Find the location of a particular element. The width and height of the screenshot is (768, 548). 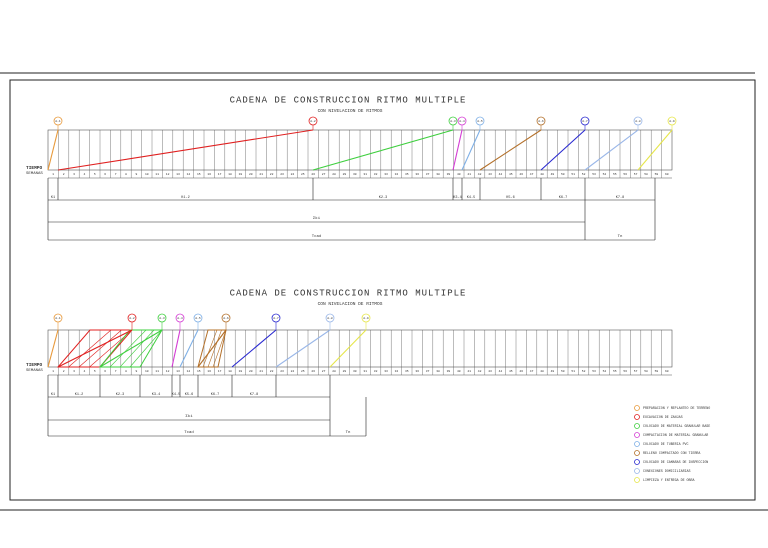

sum-label: Σki is located at coordinates (189, 416).